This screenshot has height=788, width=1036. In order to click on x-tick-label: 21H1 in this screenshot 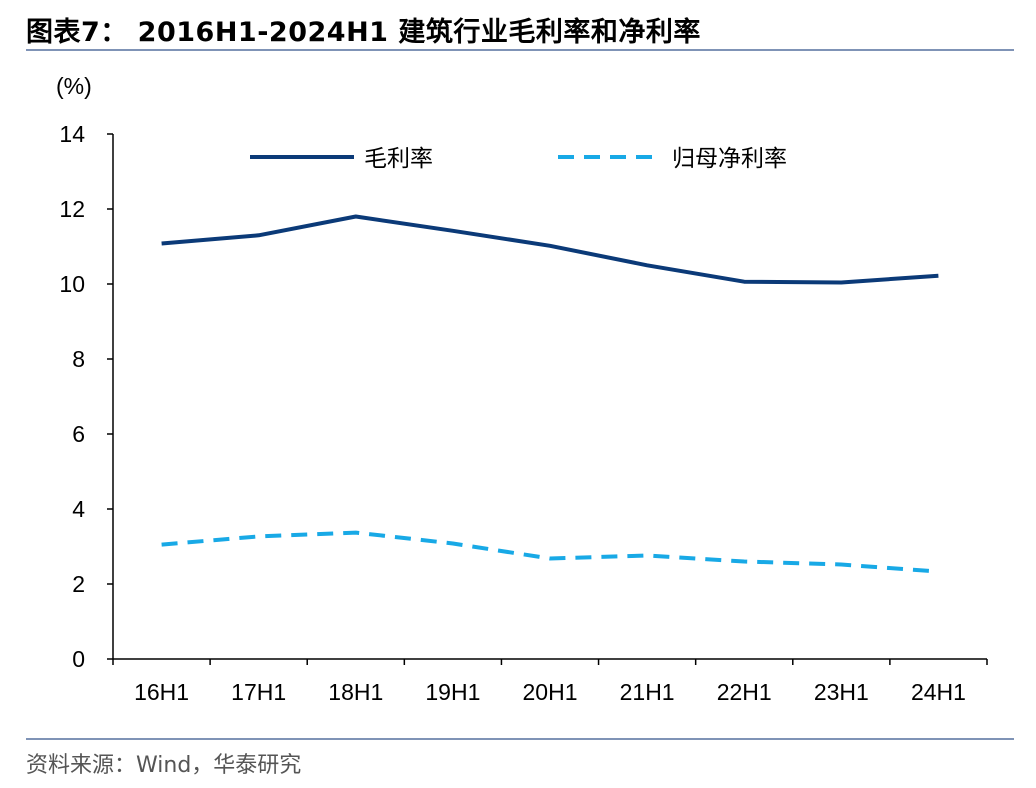, I will do `click(647, 692)`.